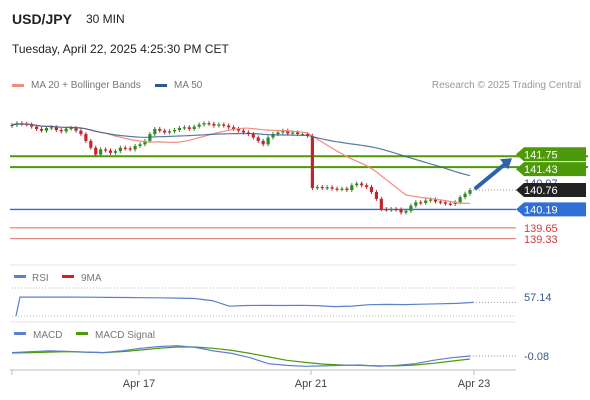  I want to click on rsi-legend-label: RSI, so click(40, 278).